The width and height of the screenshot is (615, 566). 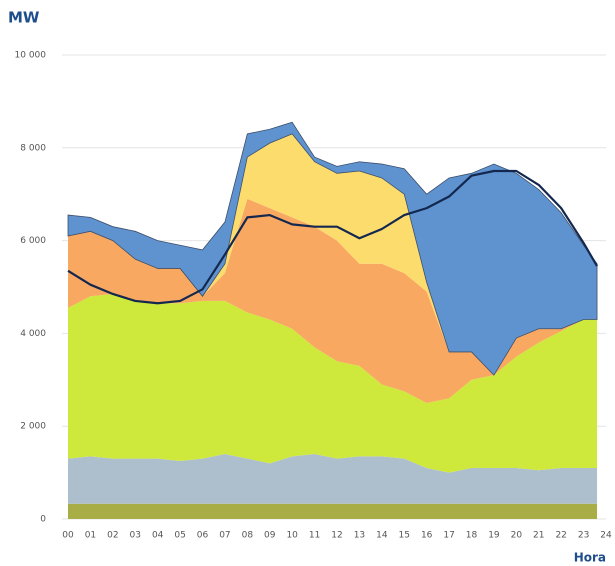 I want to click on x-tick-label: 00, so click(x=68, y=536).